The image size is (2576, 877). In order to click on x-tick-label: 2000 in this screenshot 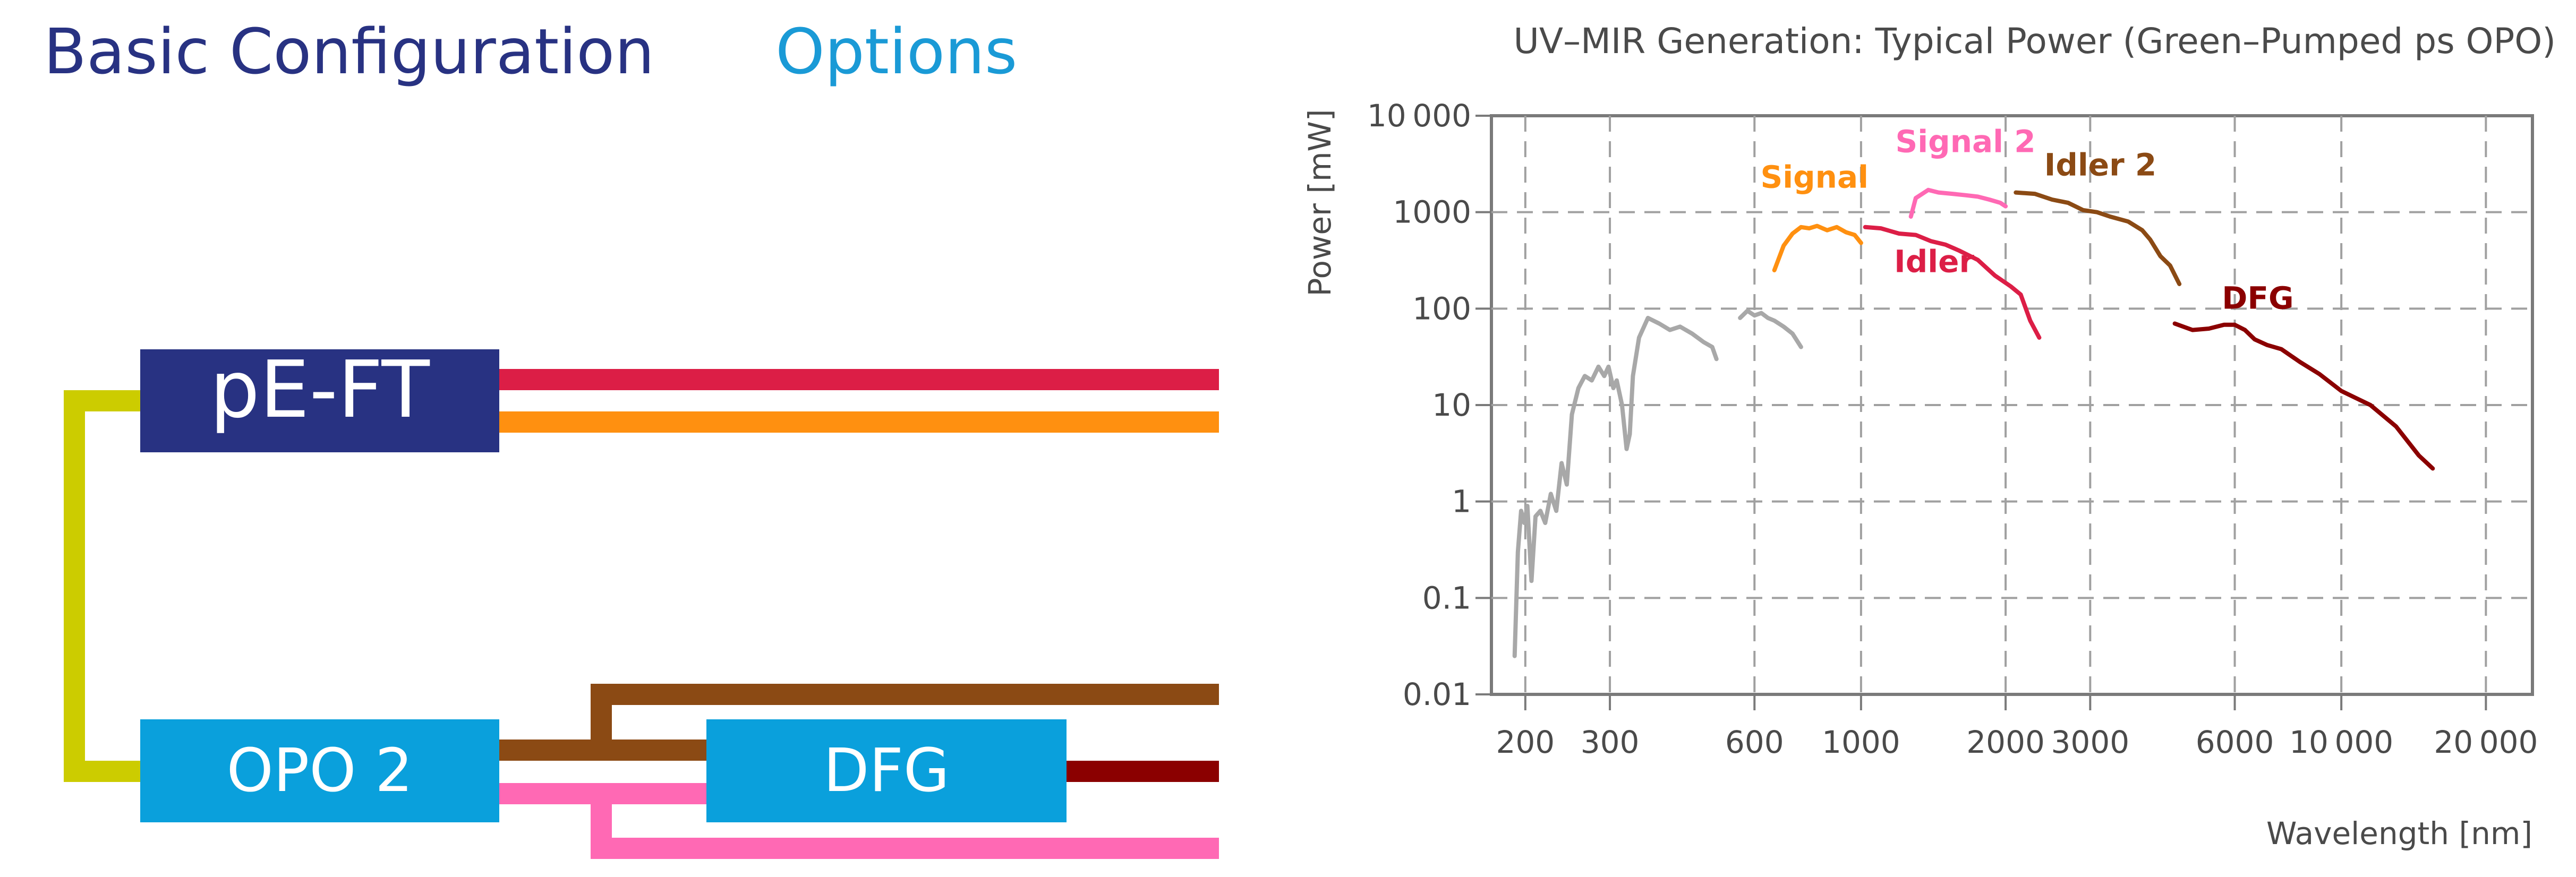, I will do `click(2006, 742)`.